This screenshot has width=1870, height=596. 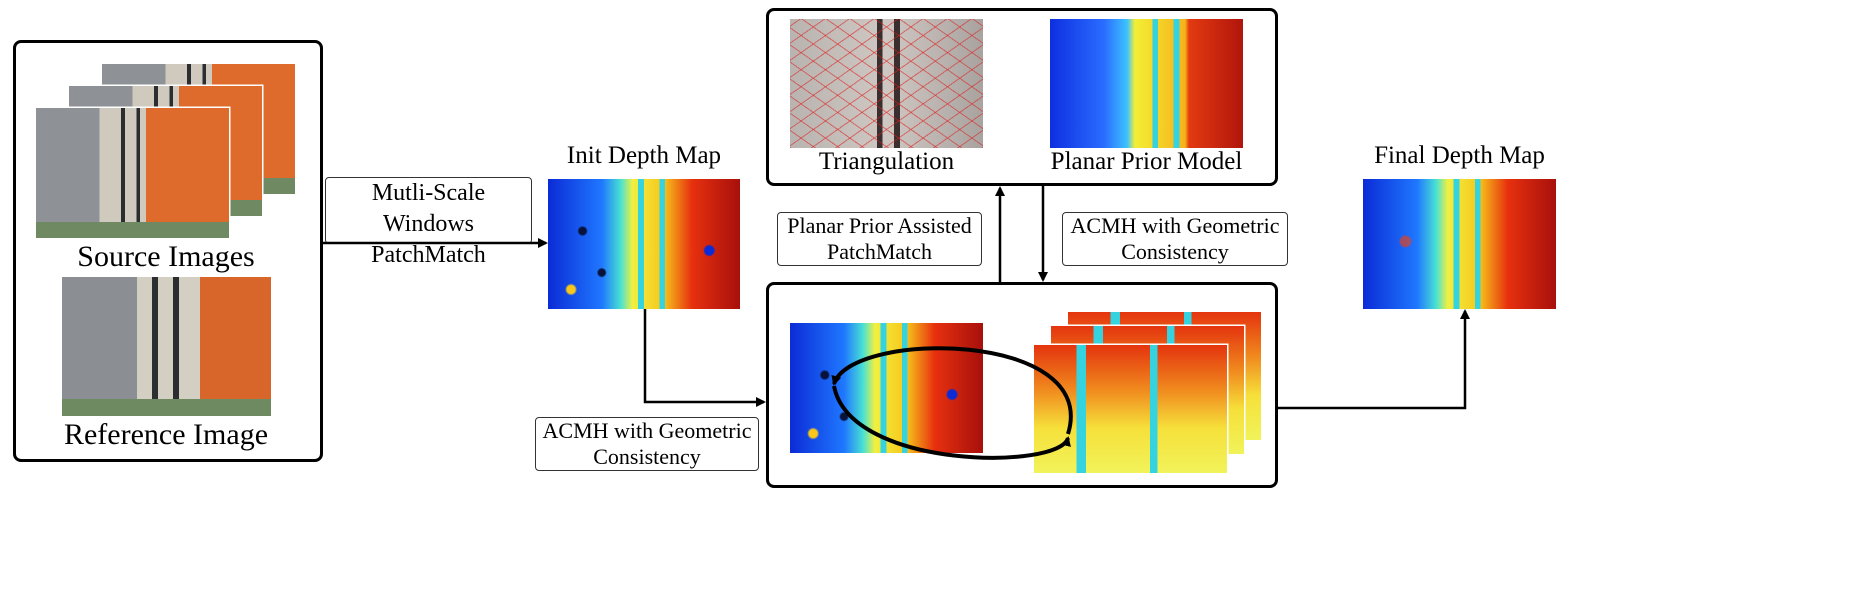 I want to click on triangulation-image, so click(x=886, y=83).